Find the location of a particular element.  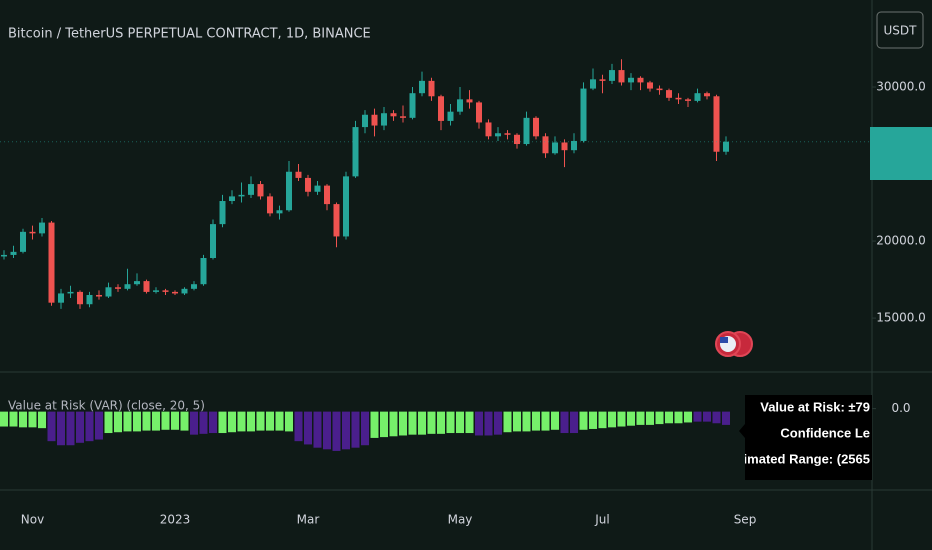

x-tick-label: May is located at coordinates (460, 520).